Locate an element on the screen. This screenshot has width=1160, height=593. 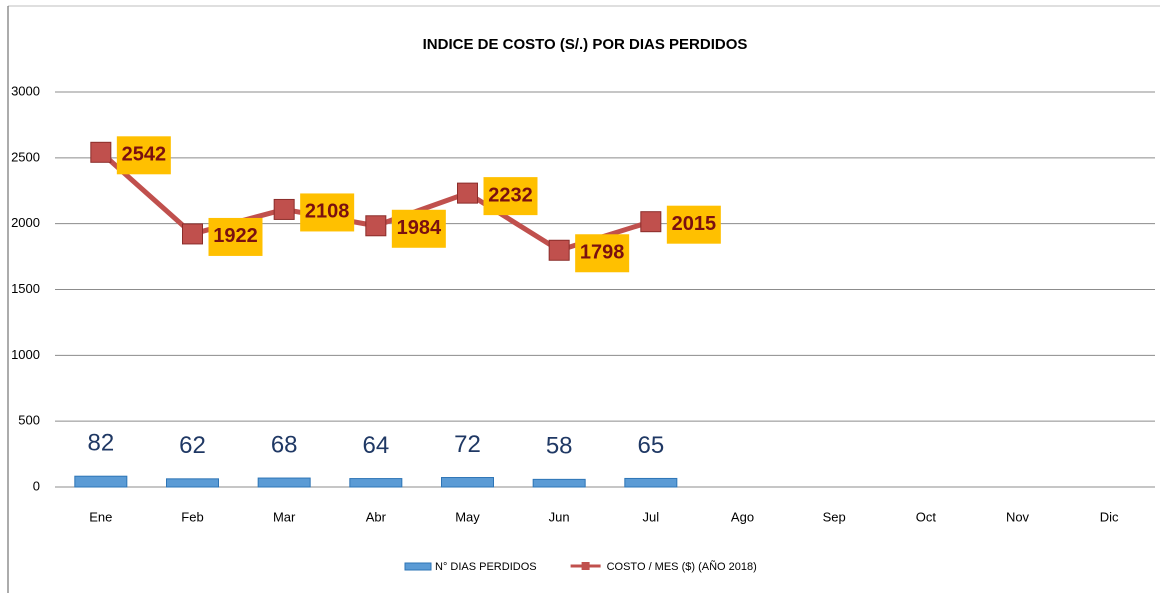
line-value-label: 2108 is located at coordinates (327, 212).